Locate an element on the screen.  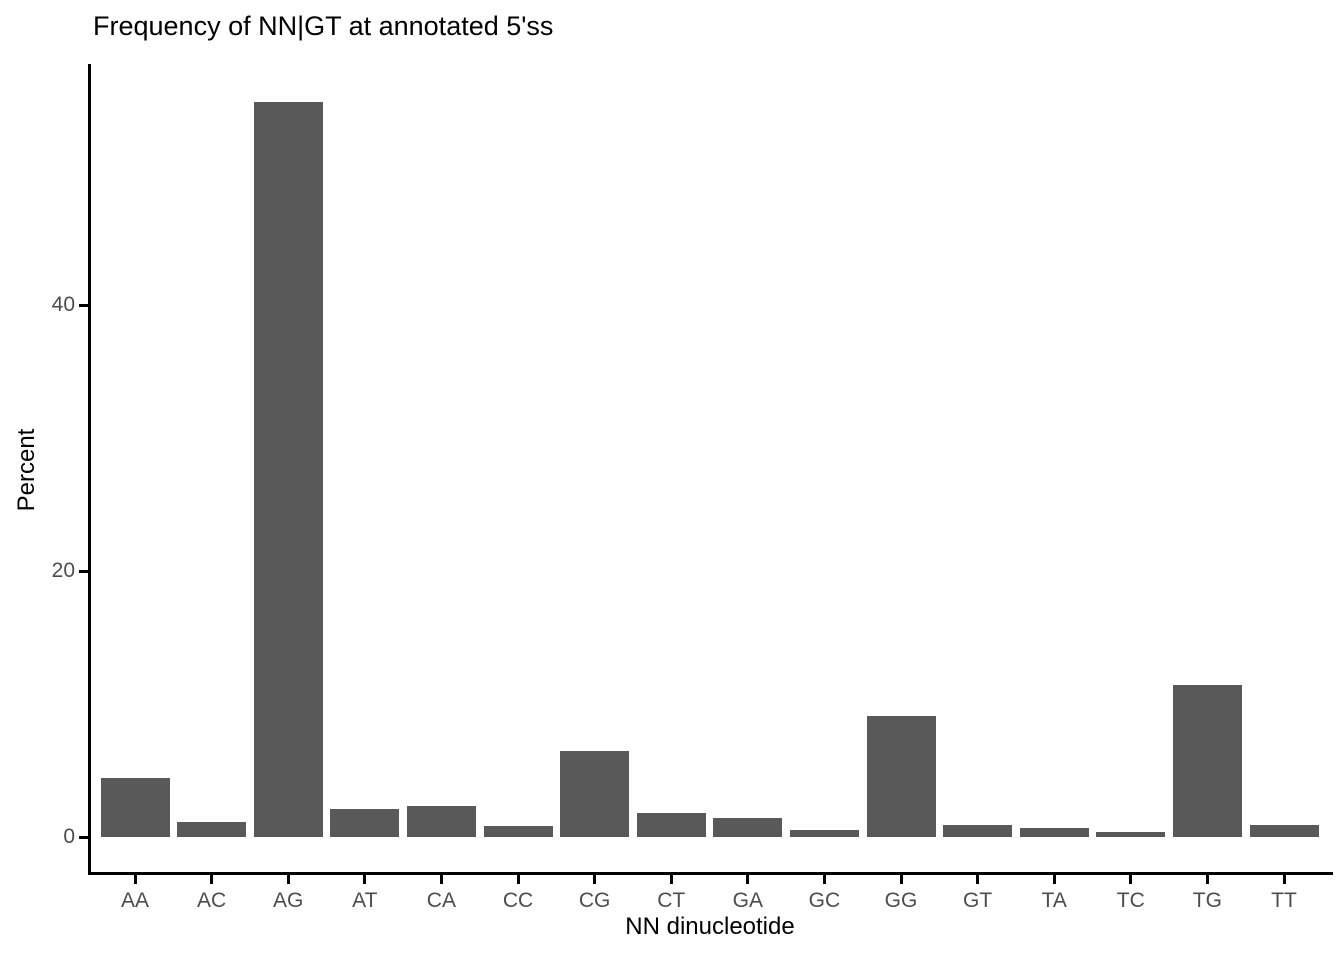
x-tick-label-GA: GA is located at coordinates (747, 900).